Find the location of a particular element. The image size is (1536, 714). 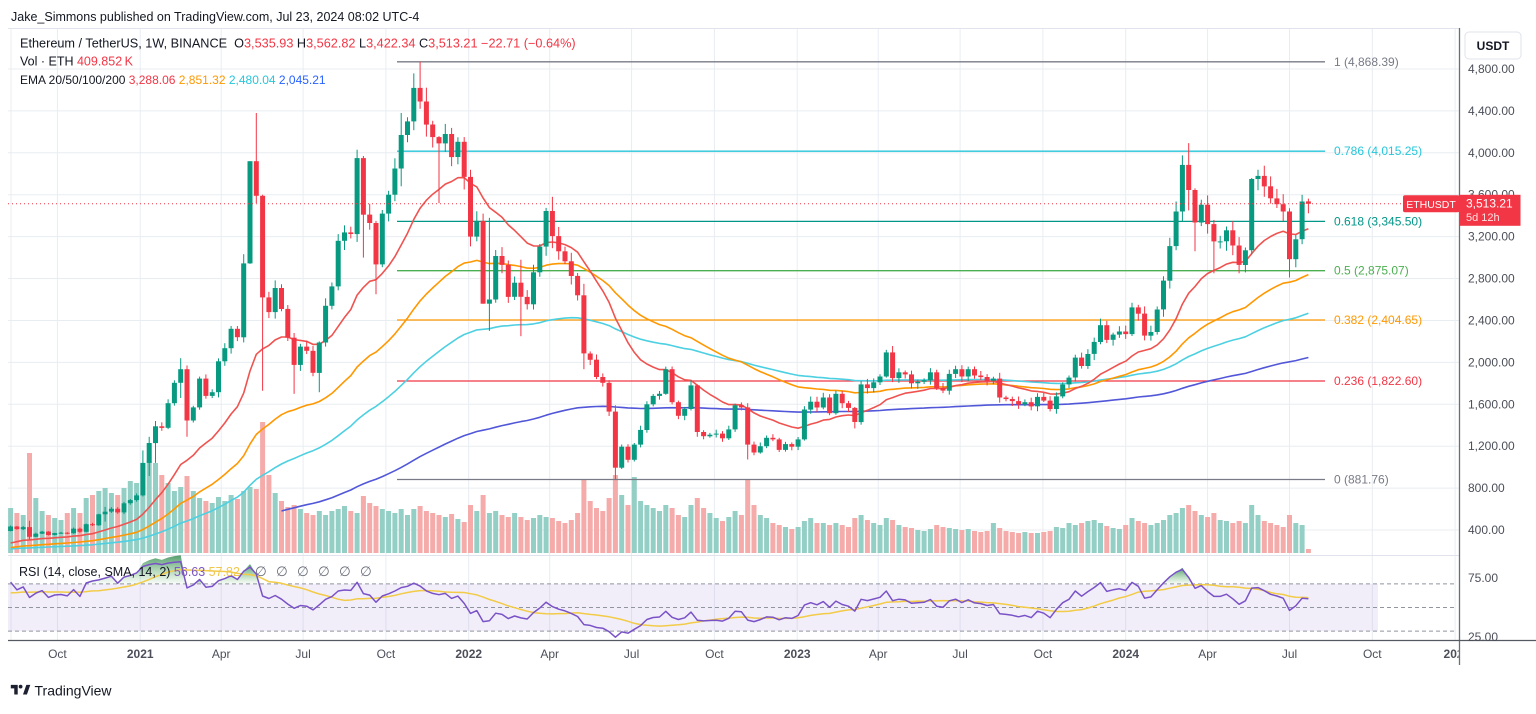

svg-text: 0.382 (2,404.65) is located at coordinates (1378, 320).